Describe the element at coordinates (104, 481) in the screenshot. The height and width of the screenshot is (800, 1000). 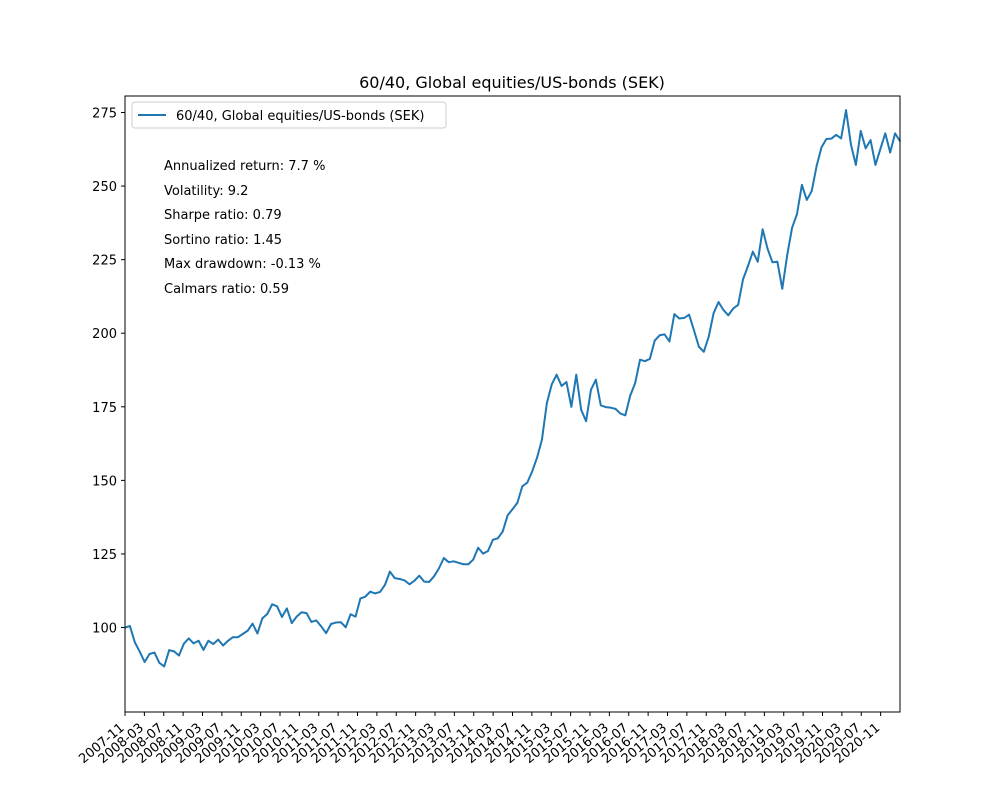
I see `y-tick-label: 150` at that location.